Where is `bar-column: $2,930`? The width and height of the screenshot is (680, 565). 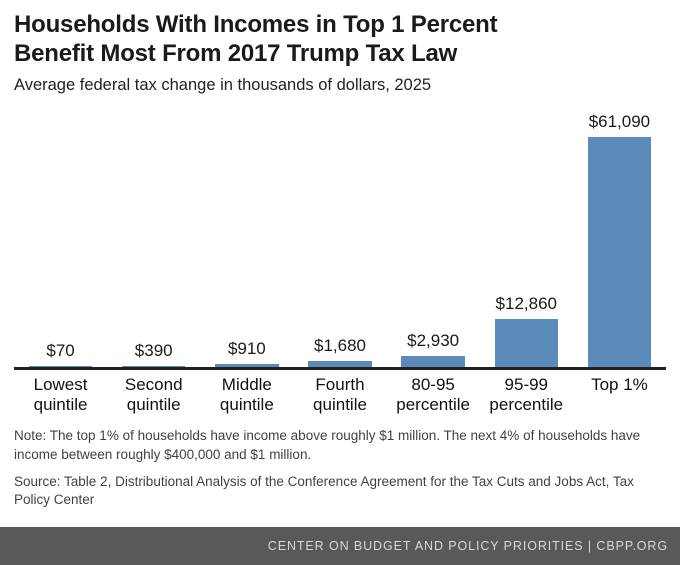 bar-column: $2,930 is located at coordinates (433, 349).